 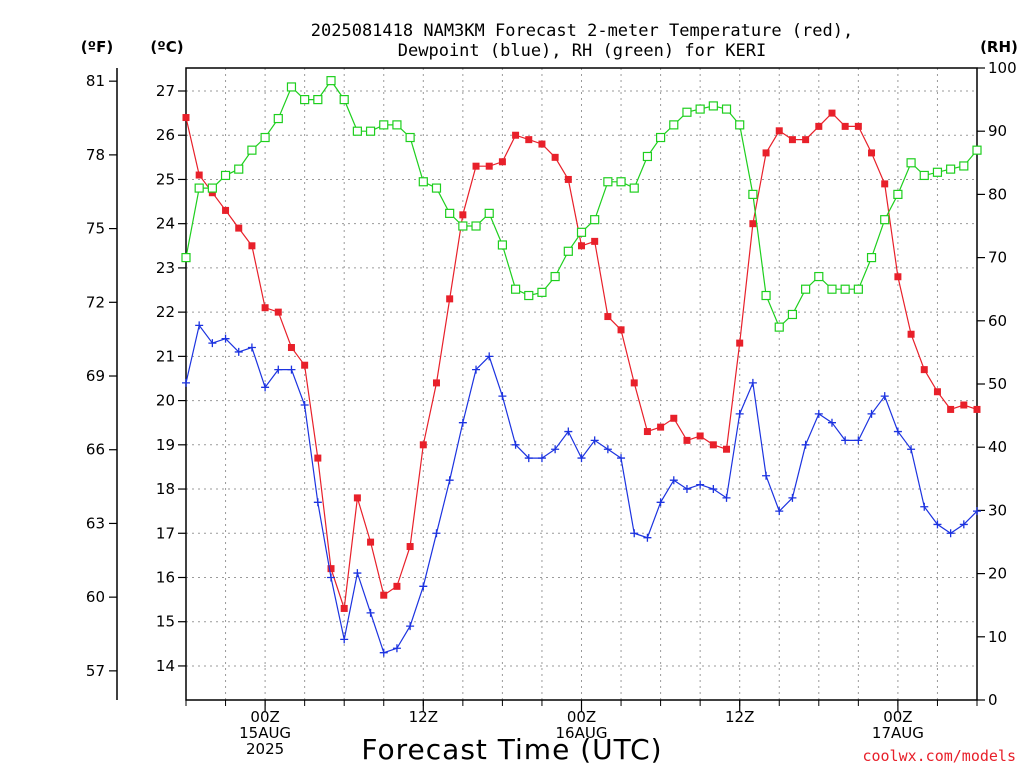 I want to click on source-credit: coolwx.com/models, so click(x=939, y=756).